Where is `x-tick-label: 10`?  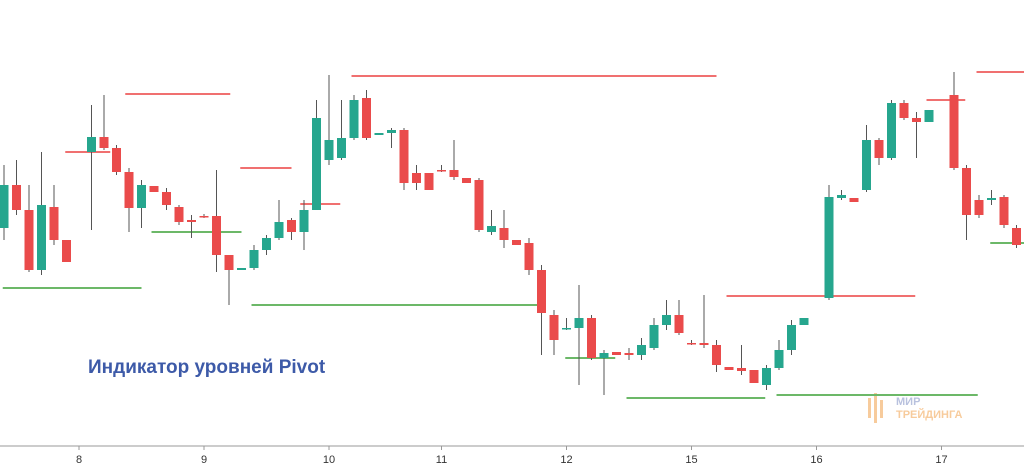 x-tick-label: 10 is located at coordinates (329, 460).